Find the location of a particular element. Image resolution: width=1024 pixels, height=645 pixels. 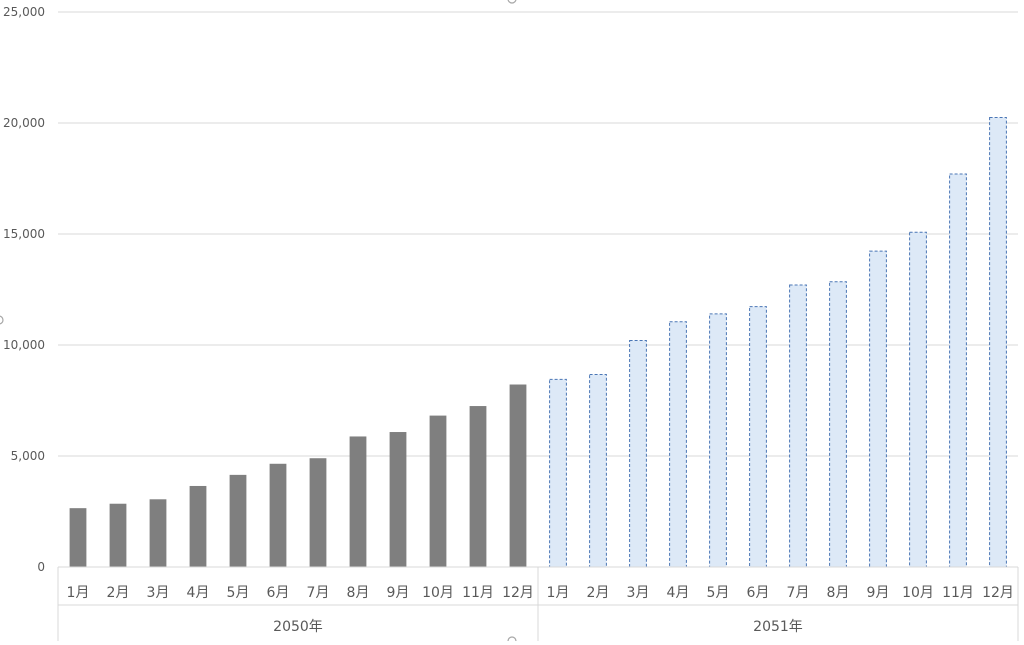

y-tick-label: 5,000 is located at coordinates (28, 456).